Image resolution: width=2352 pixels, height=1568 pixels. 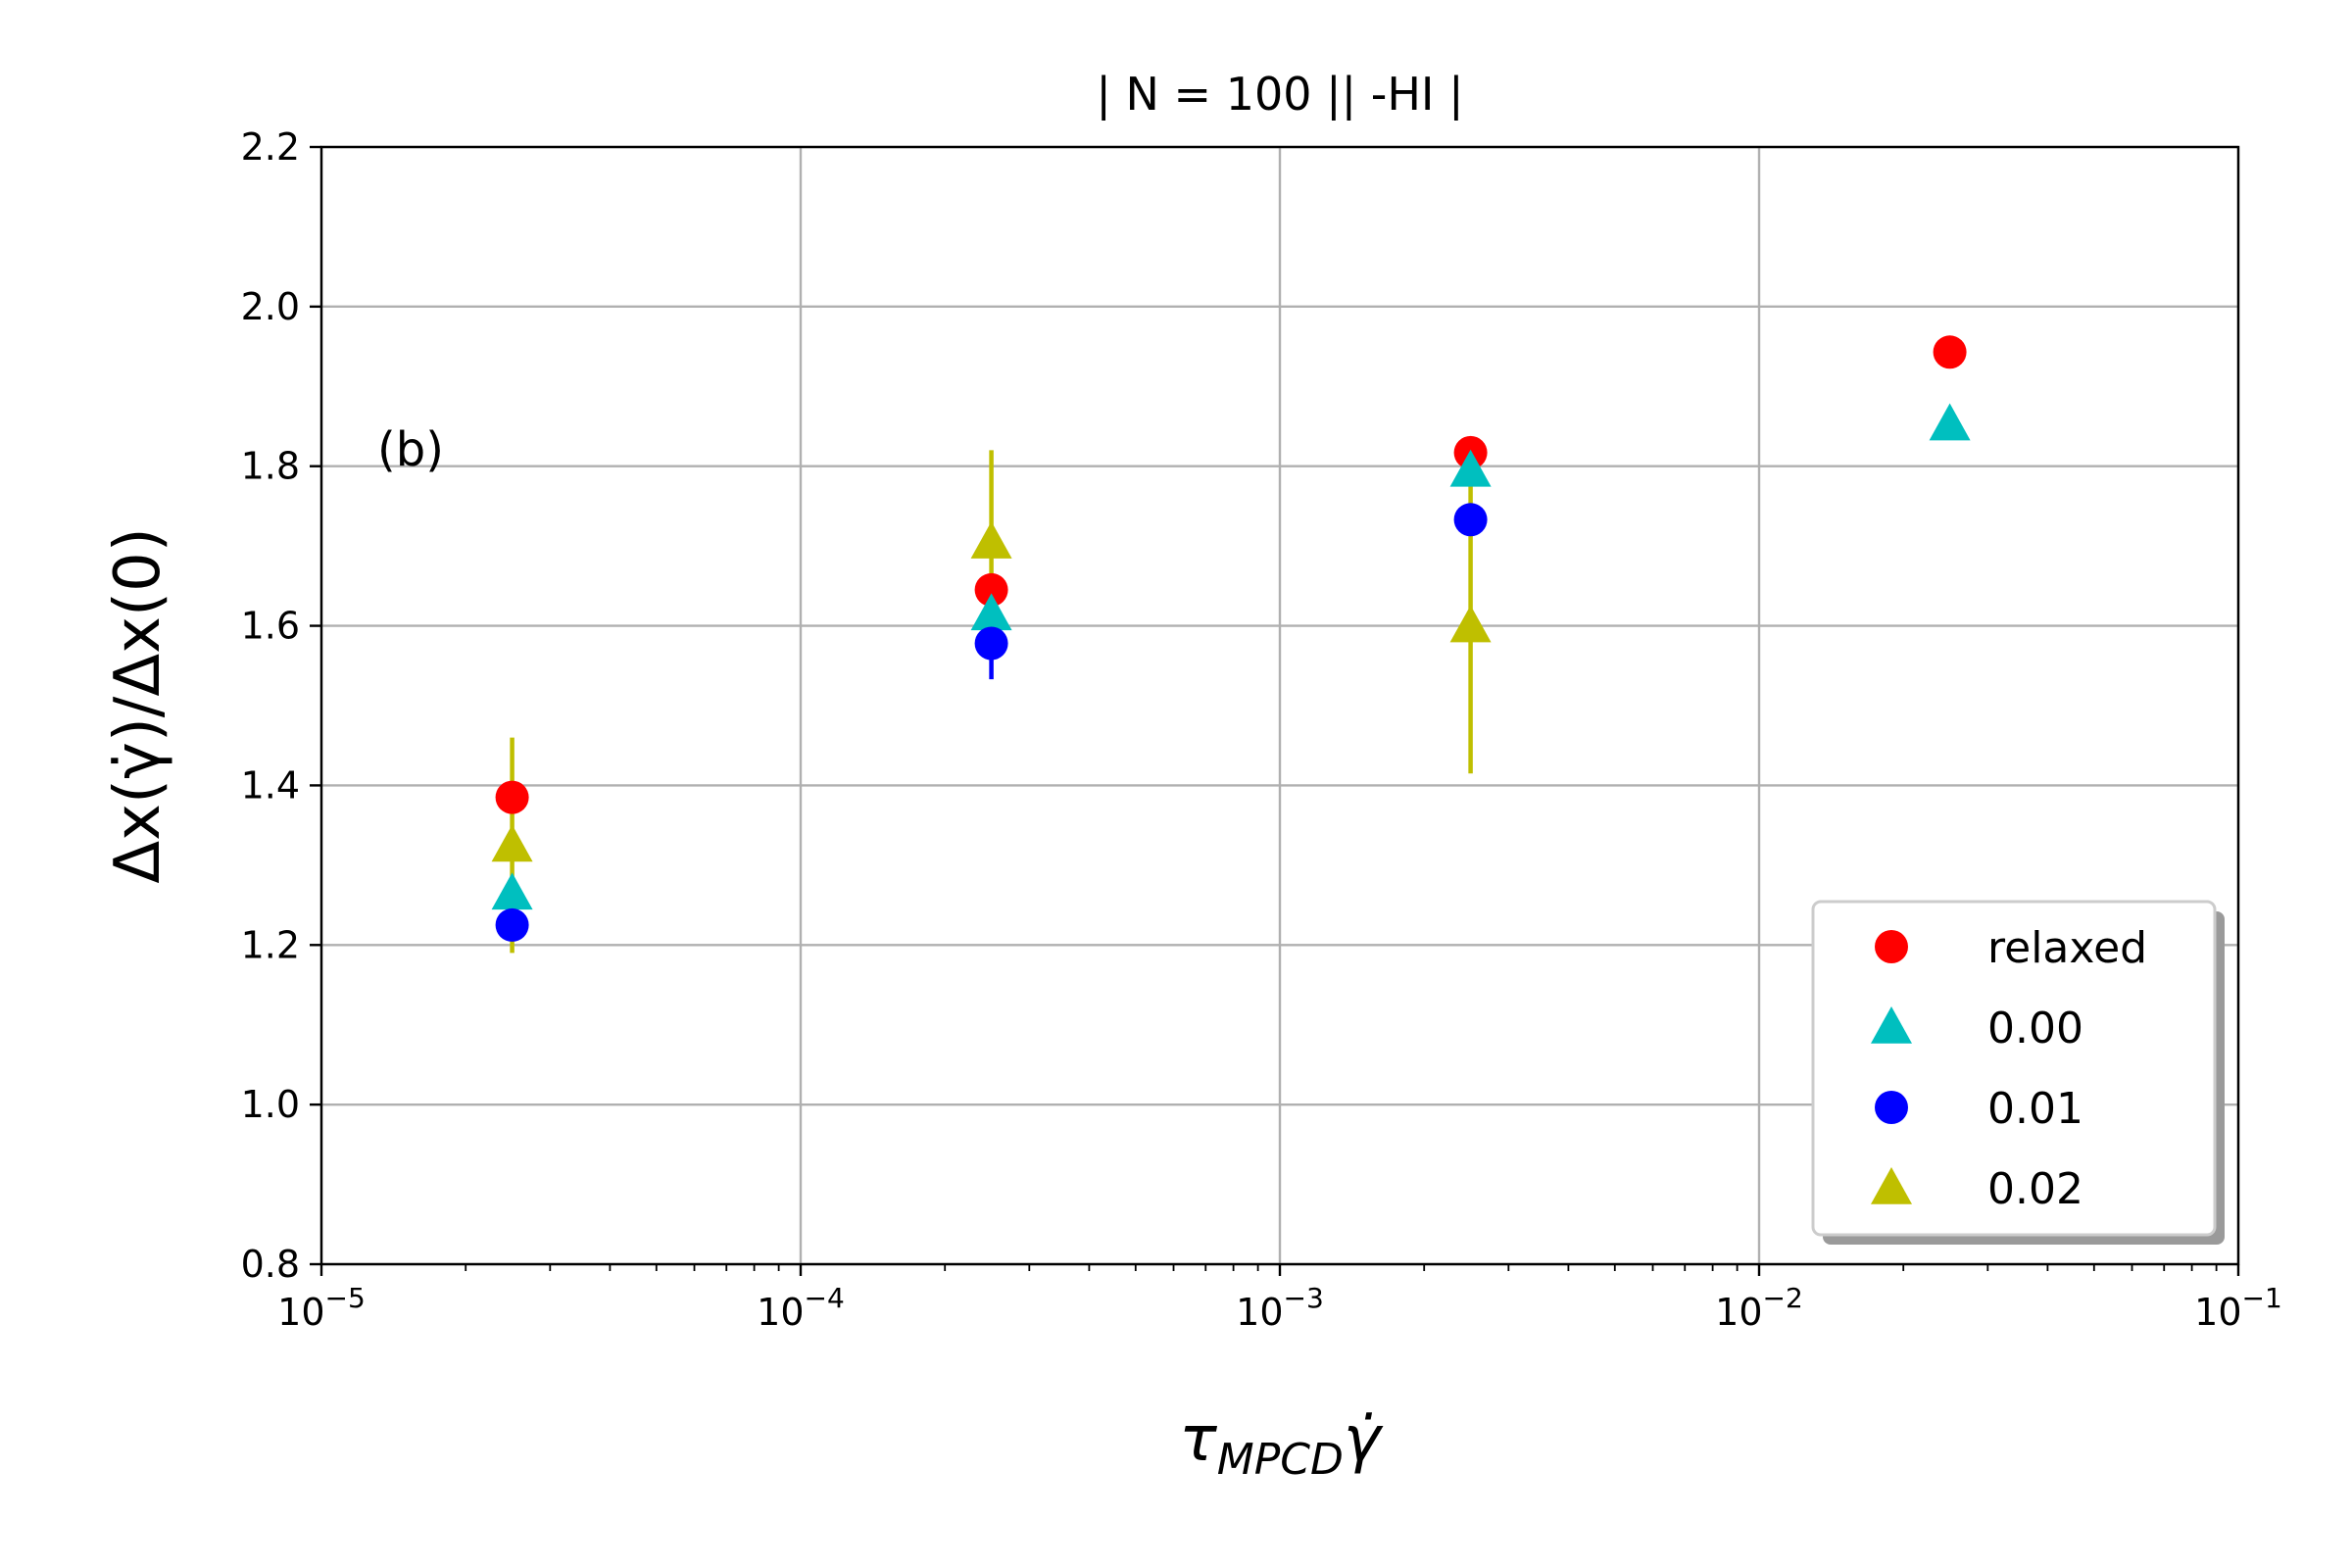 What do you see at coordinates (2035, 1029) in the screenshot?
I see `legend-label-0.00: 0.00` at bounding box center [2035, 1029].